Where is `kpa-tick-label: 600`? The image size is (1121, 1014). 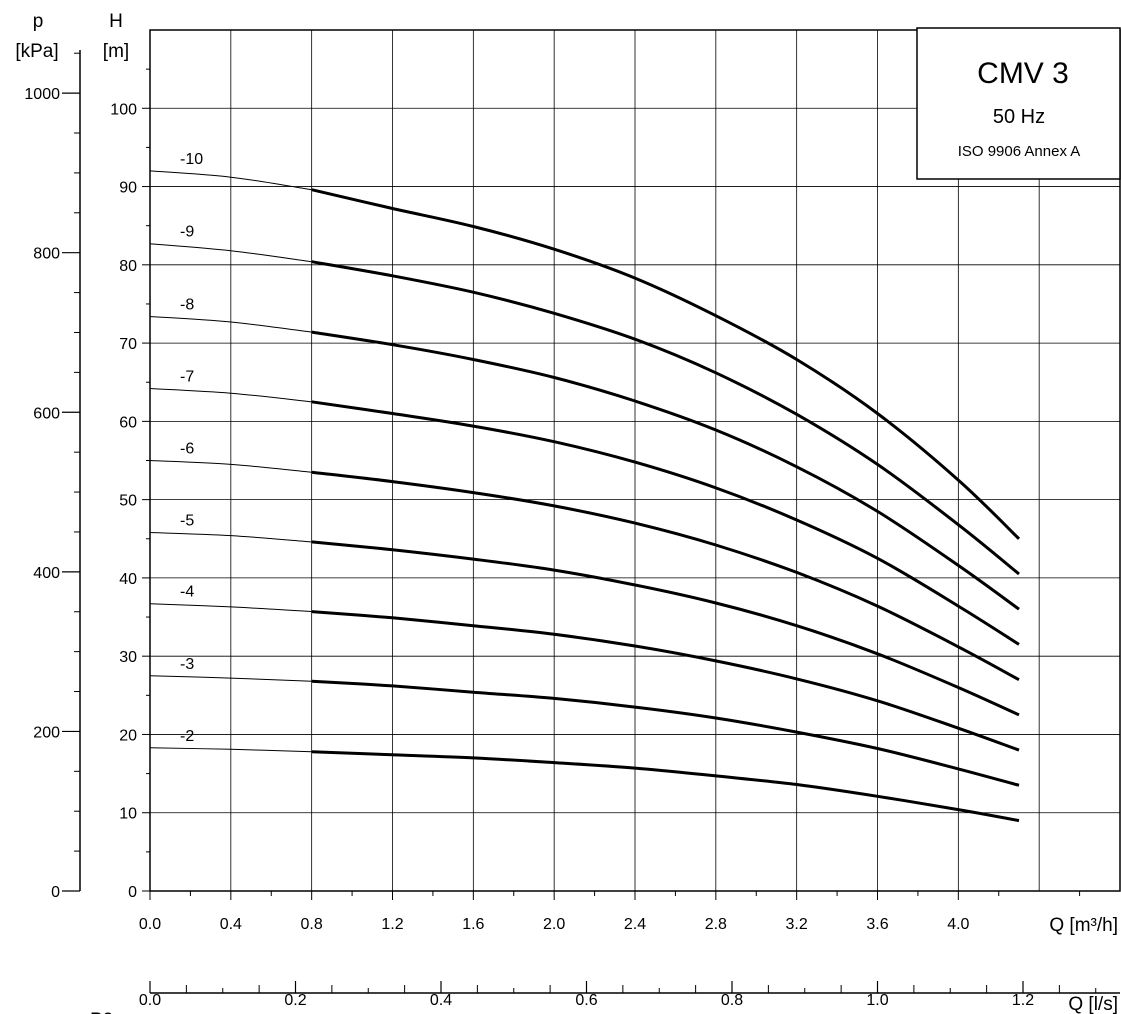
kpa-tick-label: 600 is located at coordinates (46, 413).